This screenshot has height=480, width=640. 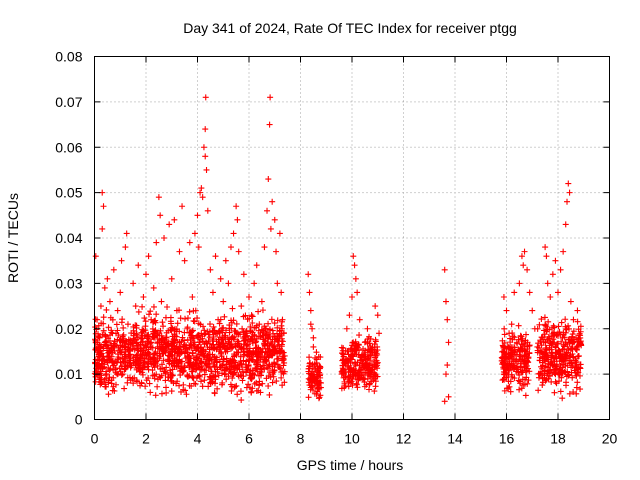 I want to click on x-tick-label: 0, so click(x=95, y=439).